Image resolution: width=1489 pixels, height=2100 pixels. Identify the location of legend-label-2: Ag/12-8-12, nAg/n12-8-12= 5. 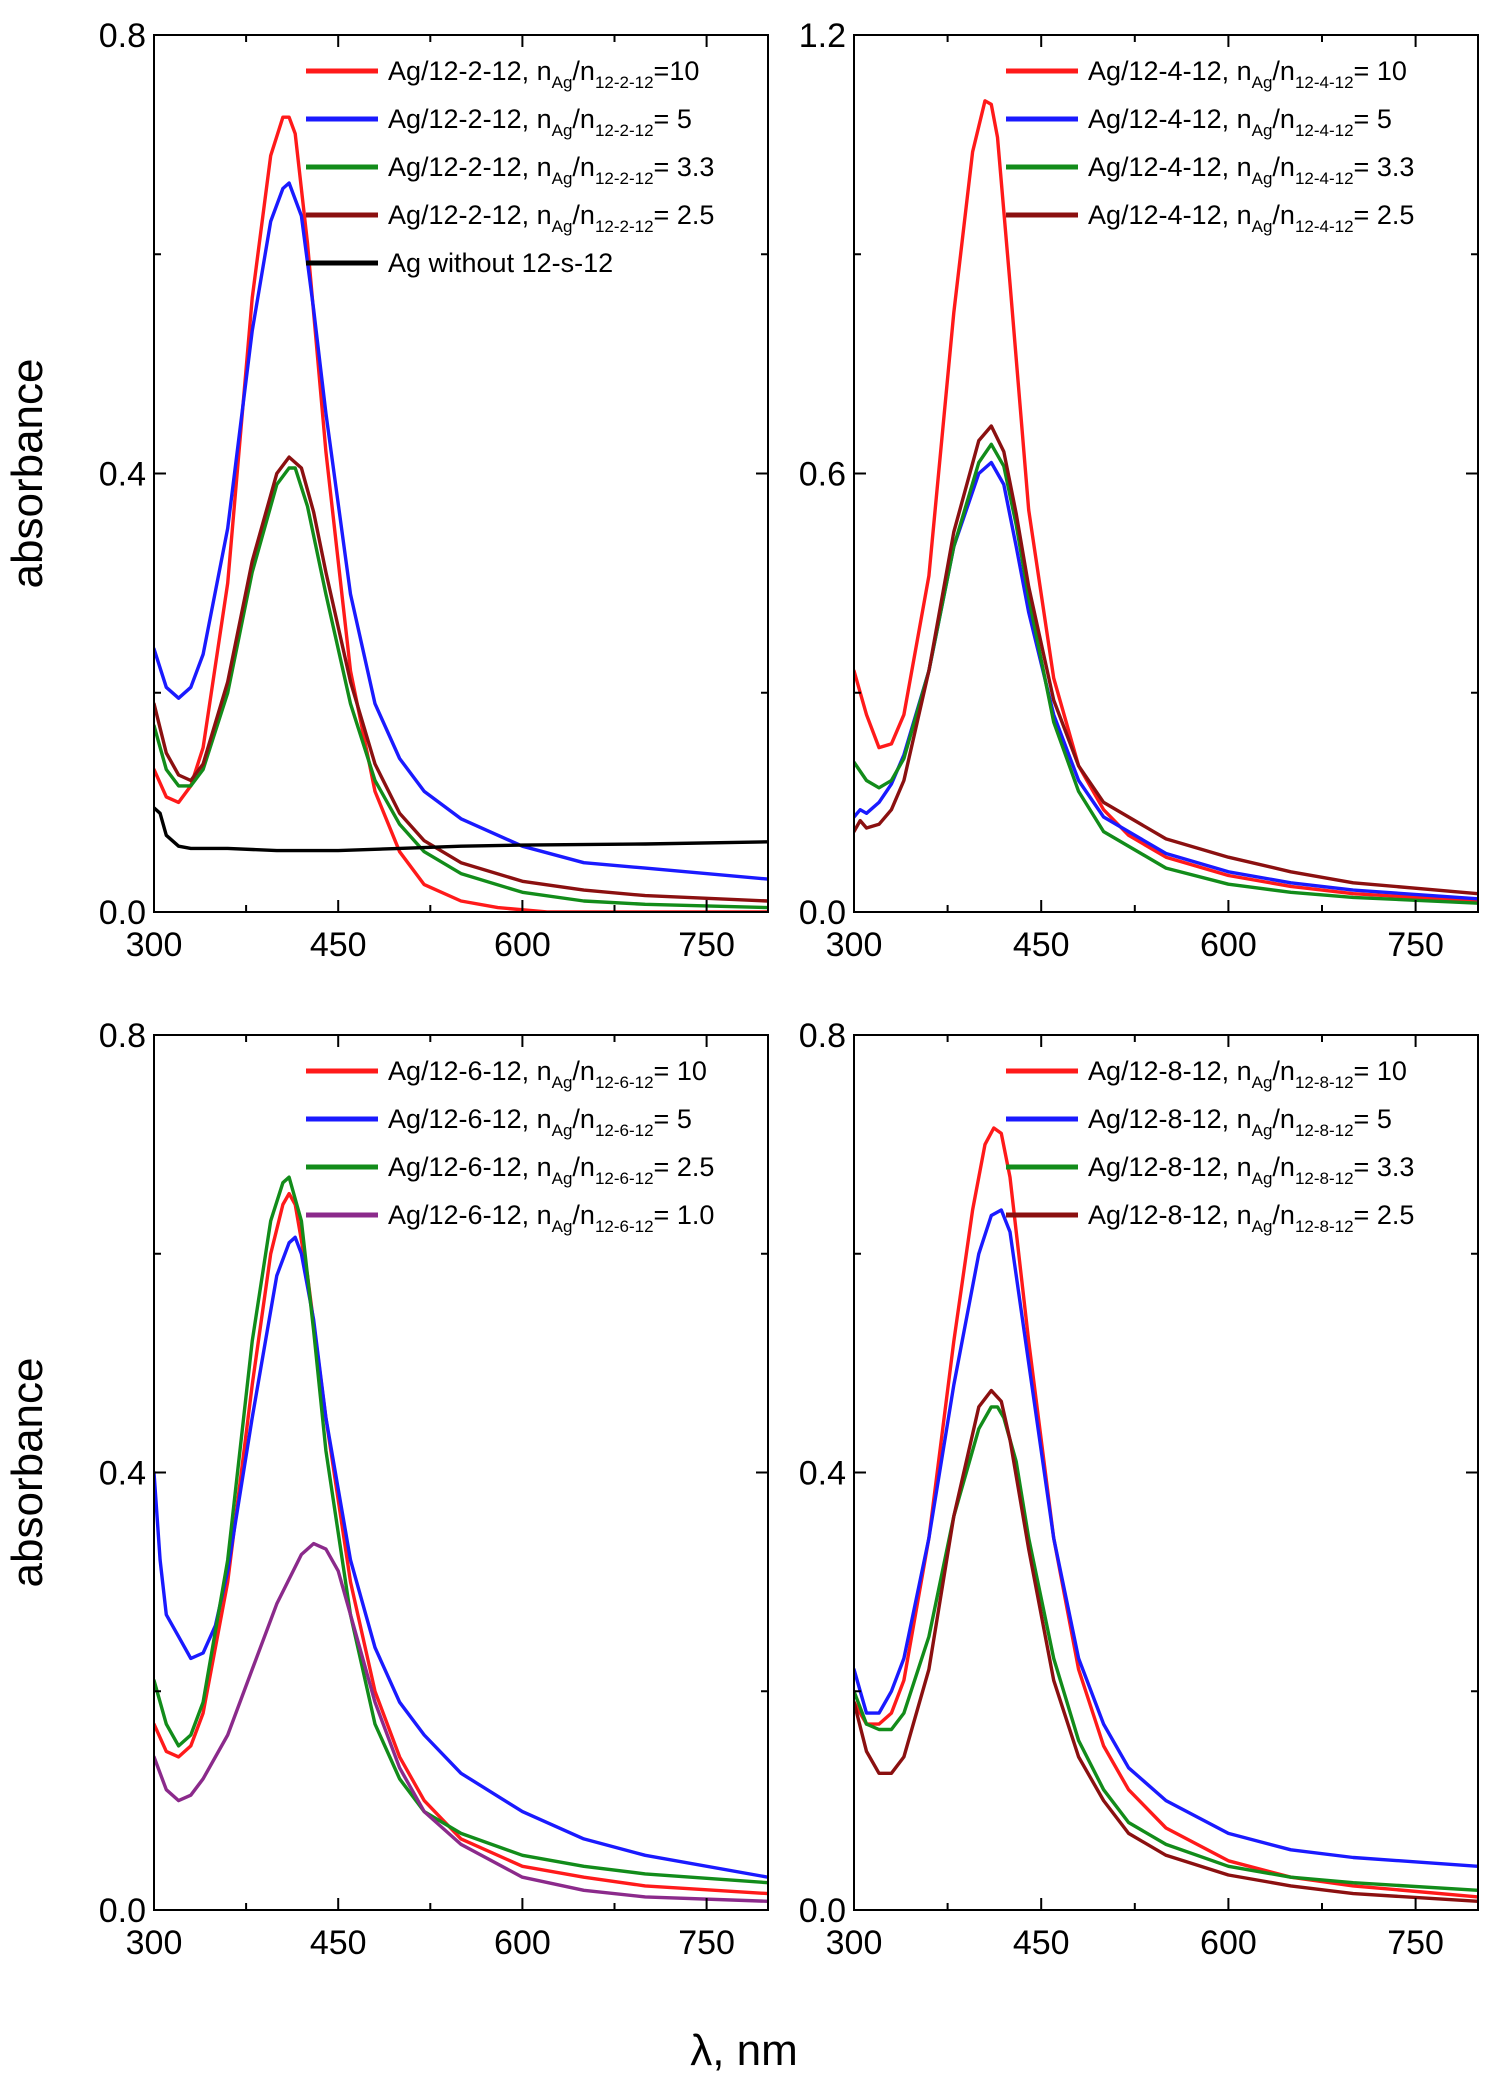
(1240, 1122).